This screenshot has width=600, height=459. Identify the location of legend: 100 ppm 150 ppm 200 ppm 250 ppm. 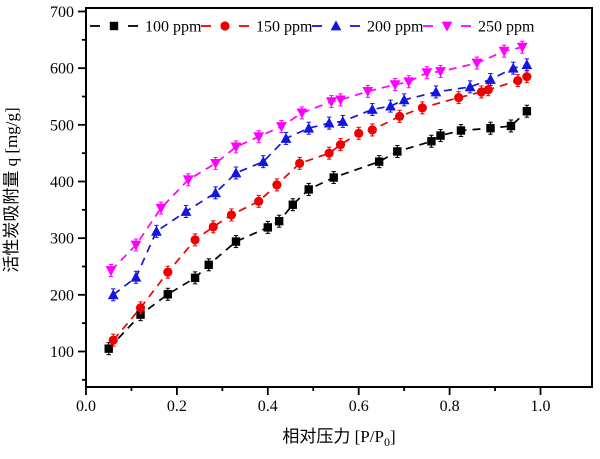
(312, 27).